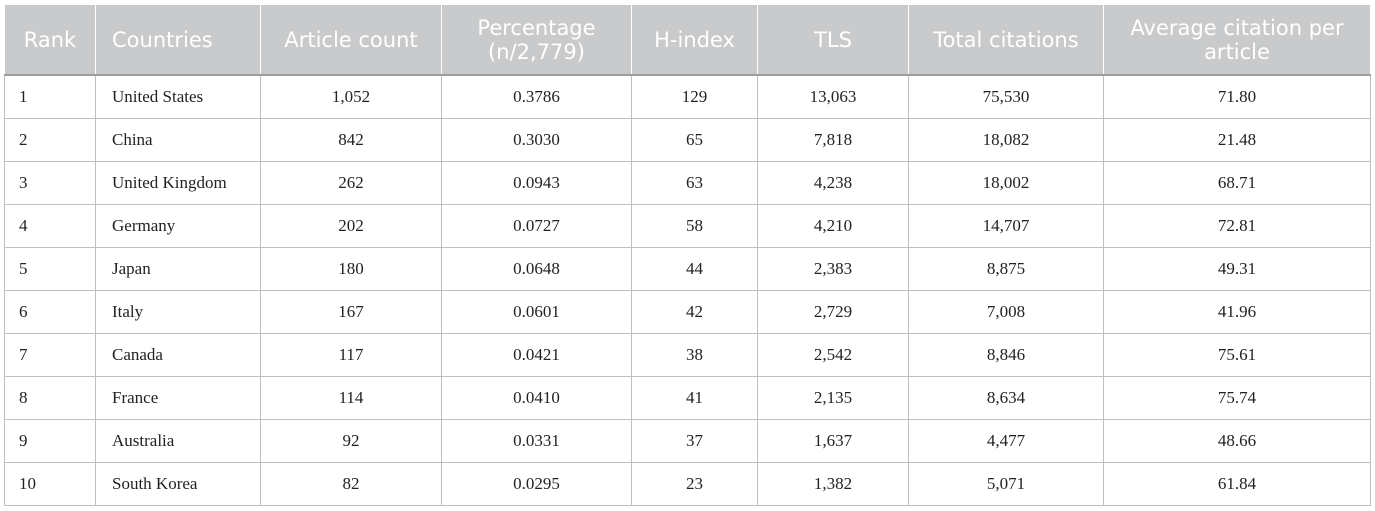 This screenshot has width=1375, height=511. Describe the element at coordinates (351, 40) in the screenshot. I see `header-article-count: Article count` at that location.